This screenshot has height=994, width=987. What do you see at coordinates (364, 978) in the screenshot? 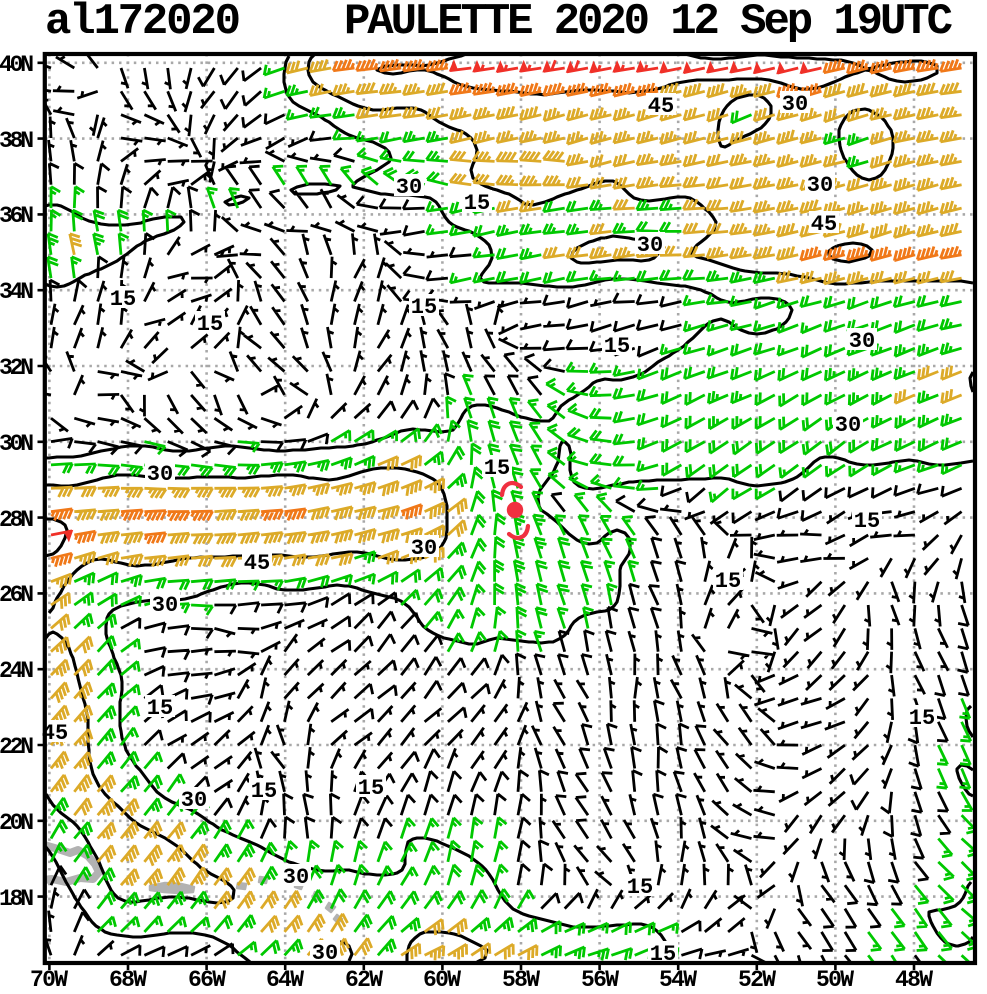
I see `svg-text: 62W` at bounding box center [364, 978].